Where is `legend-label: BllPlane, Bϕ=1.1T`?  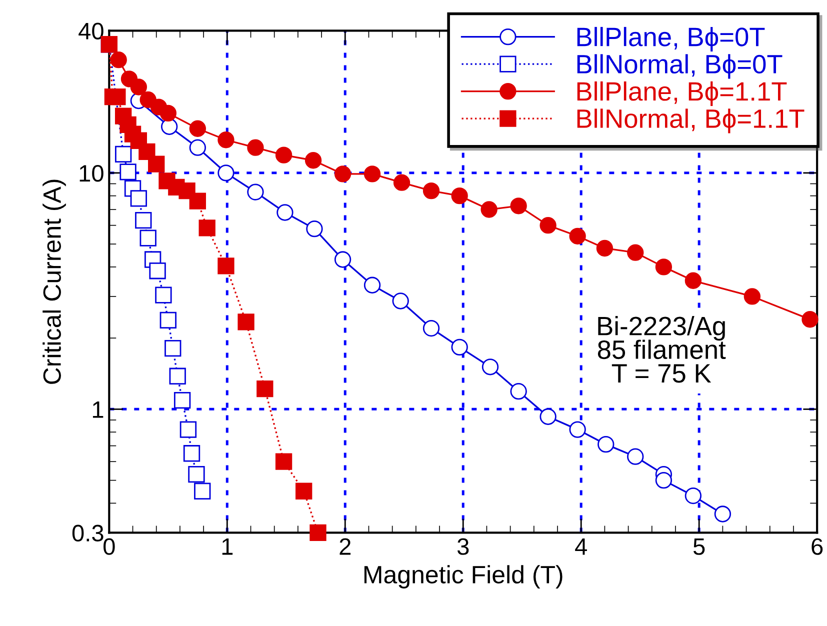 legend-label: BllPlane, Bϕ=1.1T is located at coordinates (682, 93).